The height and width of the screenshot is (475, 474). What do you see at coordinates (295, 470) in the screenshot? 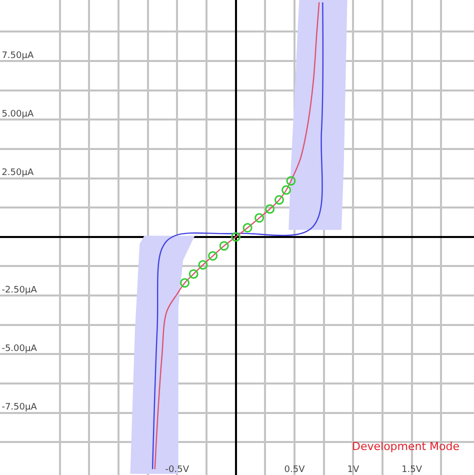
I see `x-tick-label: 0.5V` at bounding box center [295, 470].